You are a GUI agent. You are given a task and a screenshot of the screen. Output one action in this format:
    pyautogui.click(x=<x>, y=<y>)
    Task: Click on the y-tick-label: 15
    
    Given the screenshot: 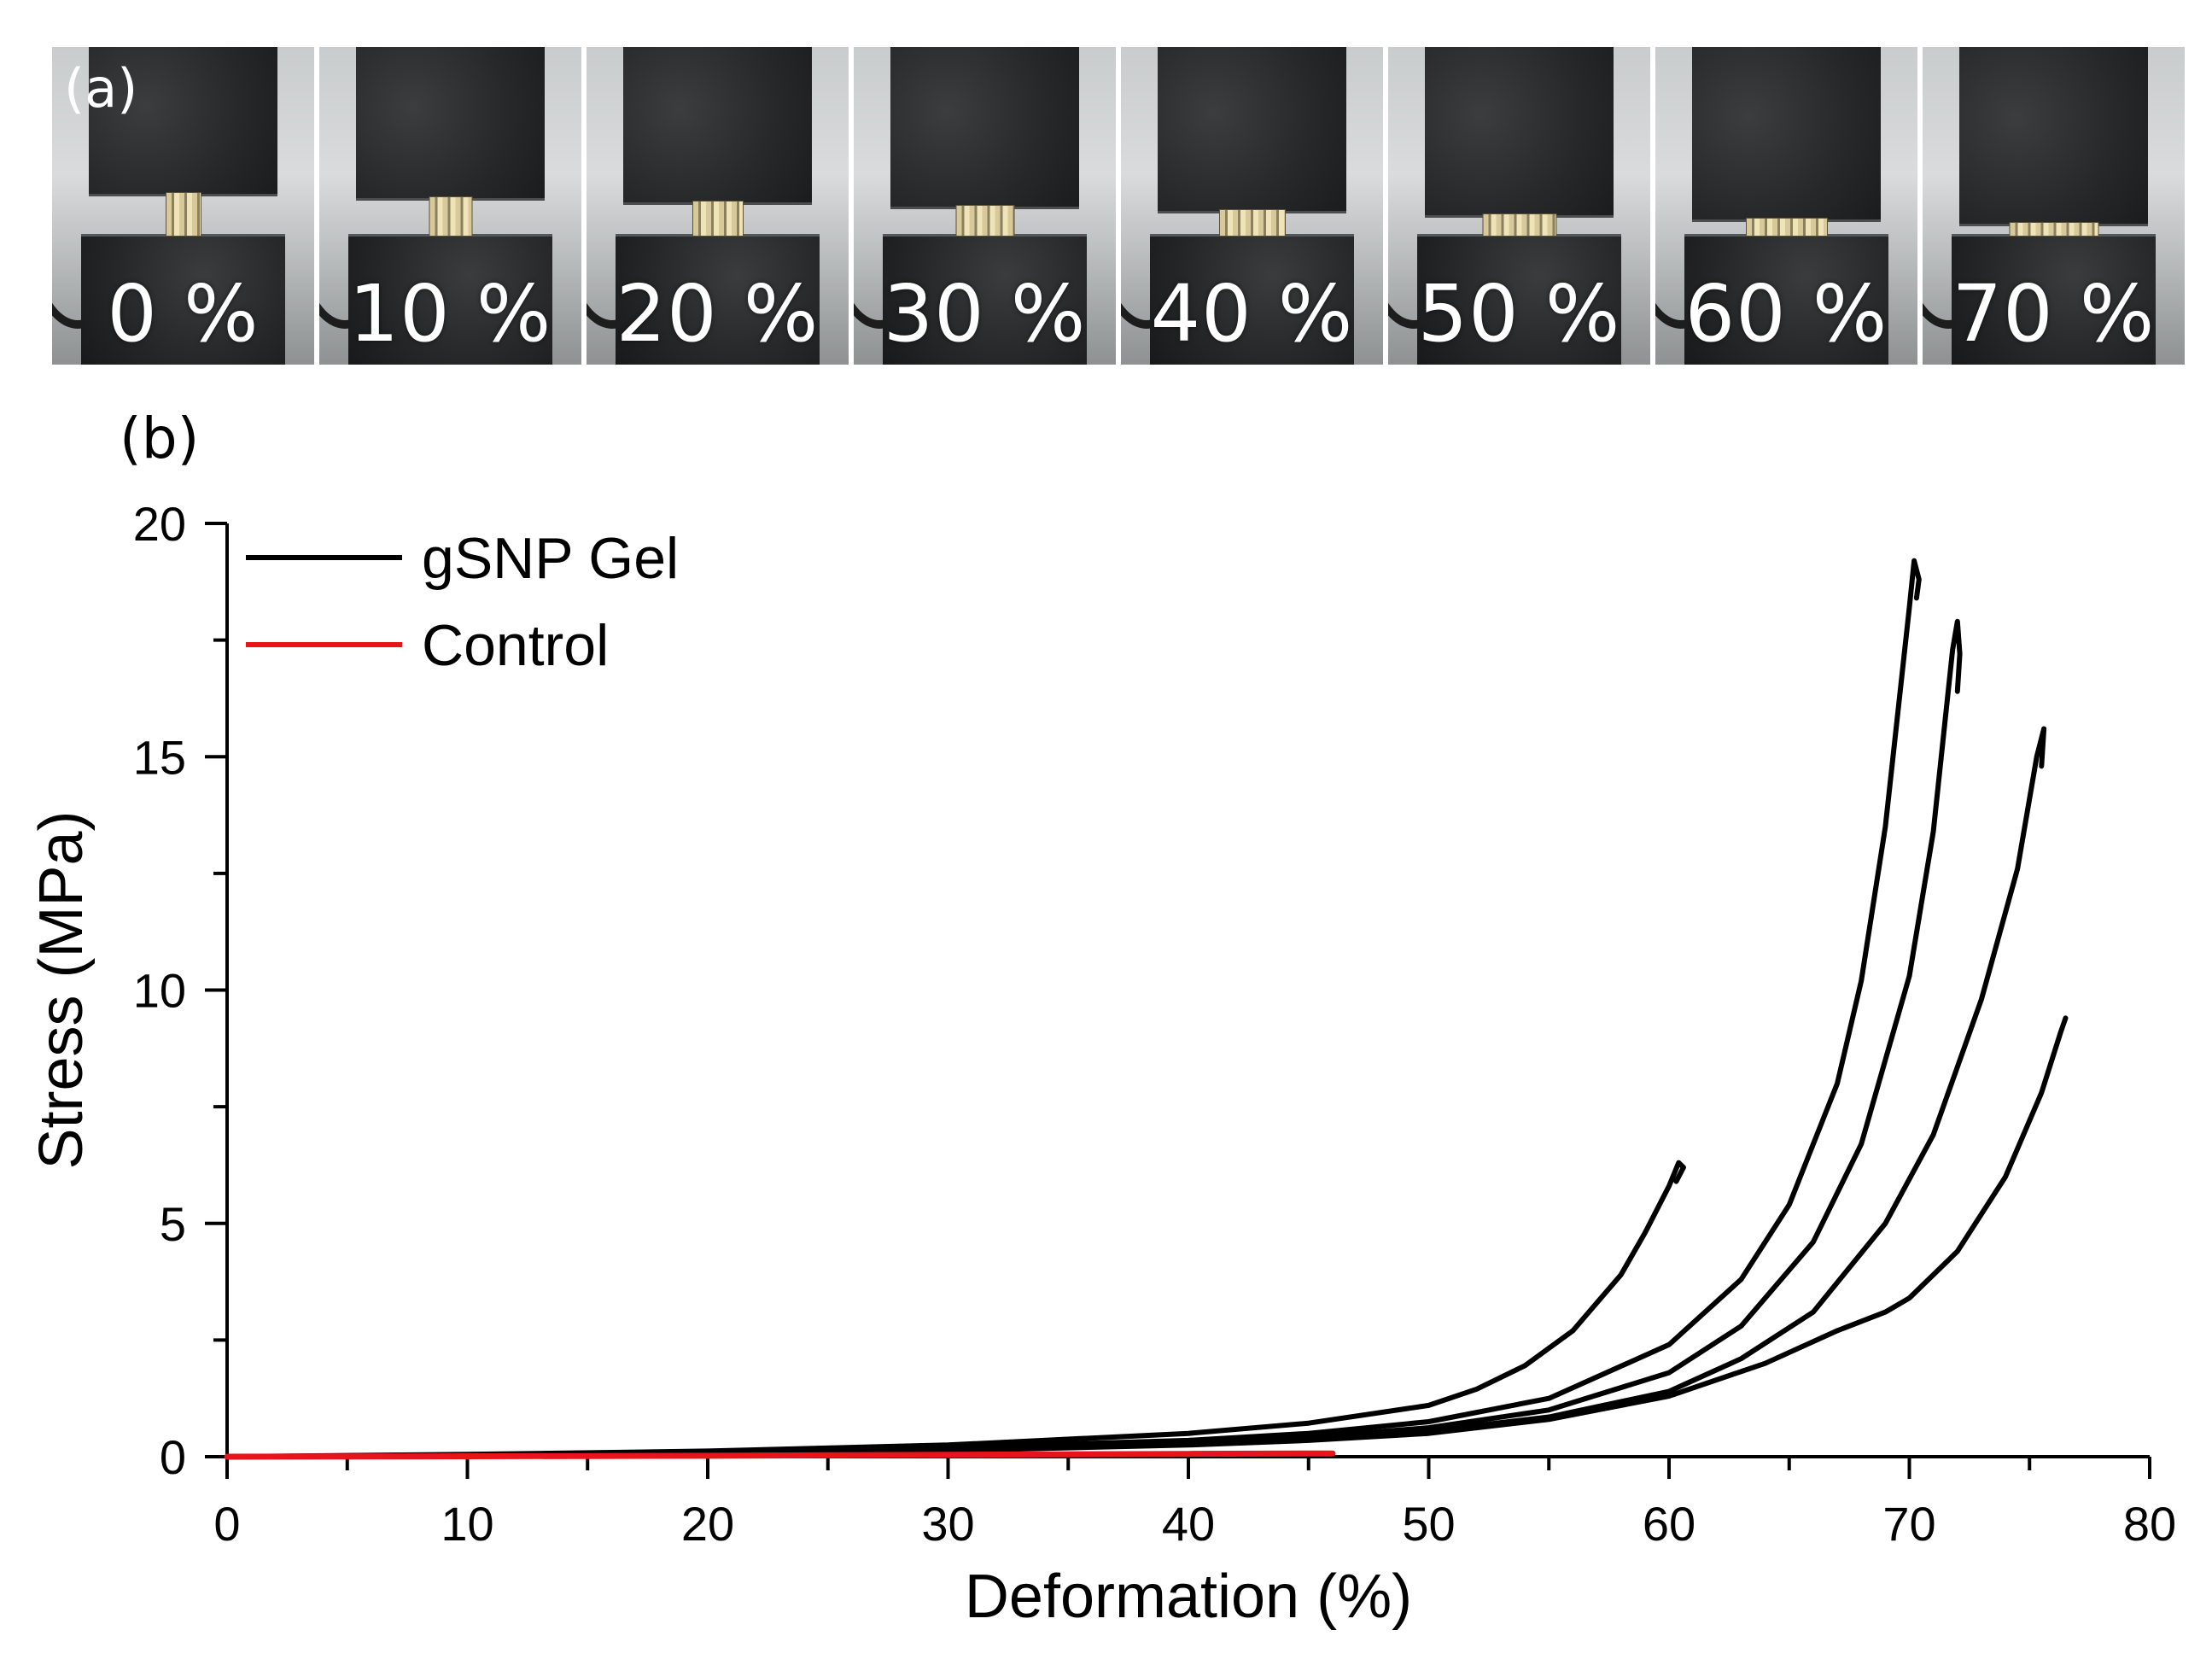 What is the action you would take?
    pyautogui.click(x=160, y=757)
    